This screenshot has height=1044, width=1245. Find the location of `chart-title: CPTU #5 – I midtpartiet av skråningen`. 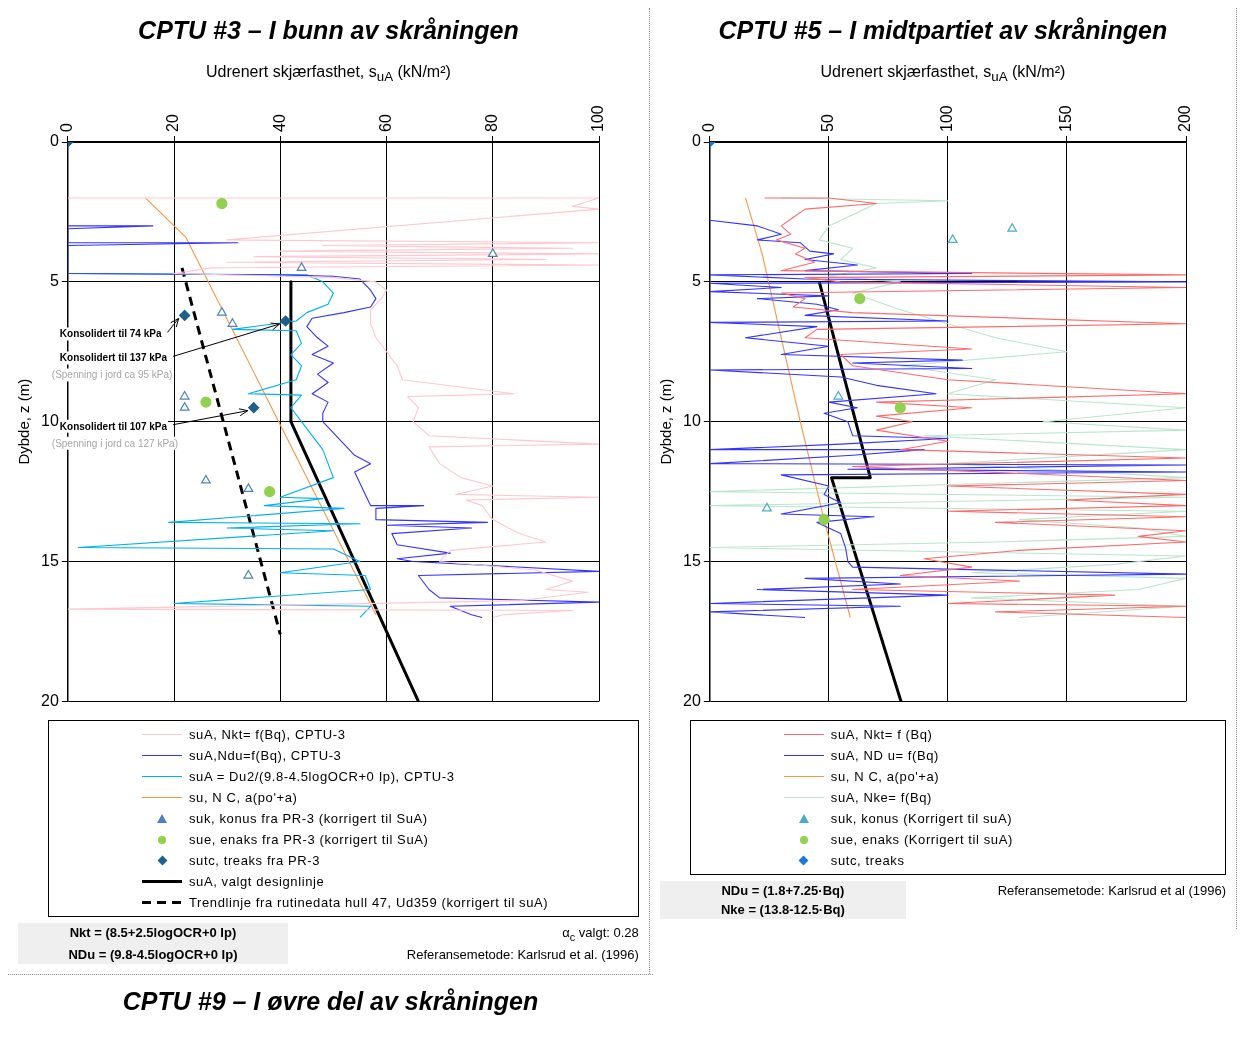

chart-title: CPTU #5 – I midtpartiet av skråningen is located at coordinates (943, 30).